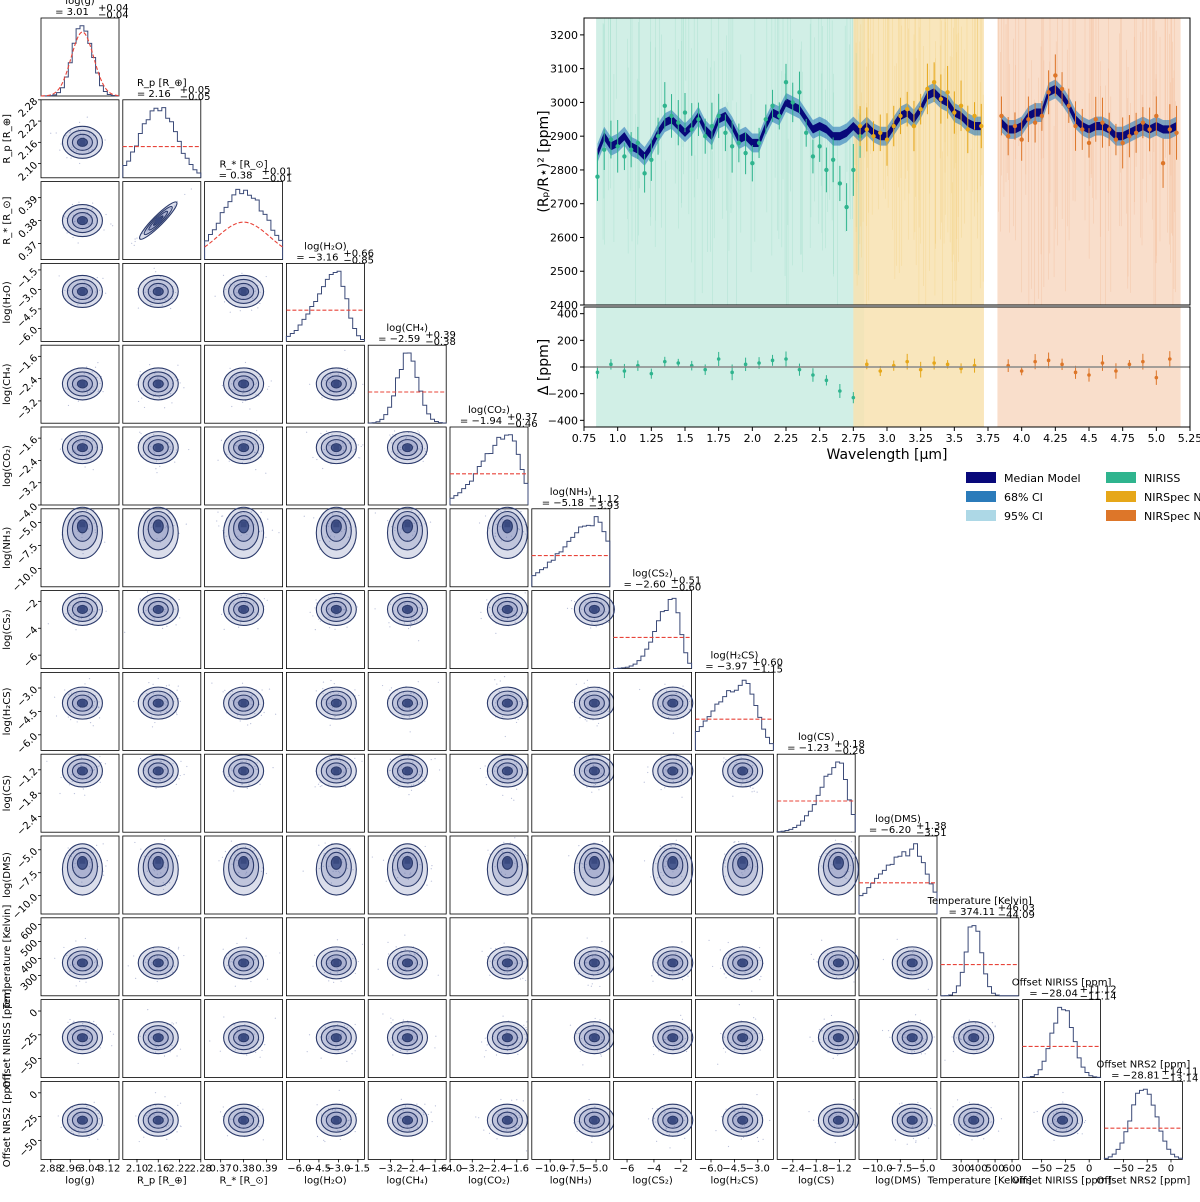  What do you see at coordinates (923, 1168) in the screenshot?
I see `x-tick-label: −5.0` at bounding box center [923, 1168].